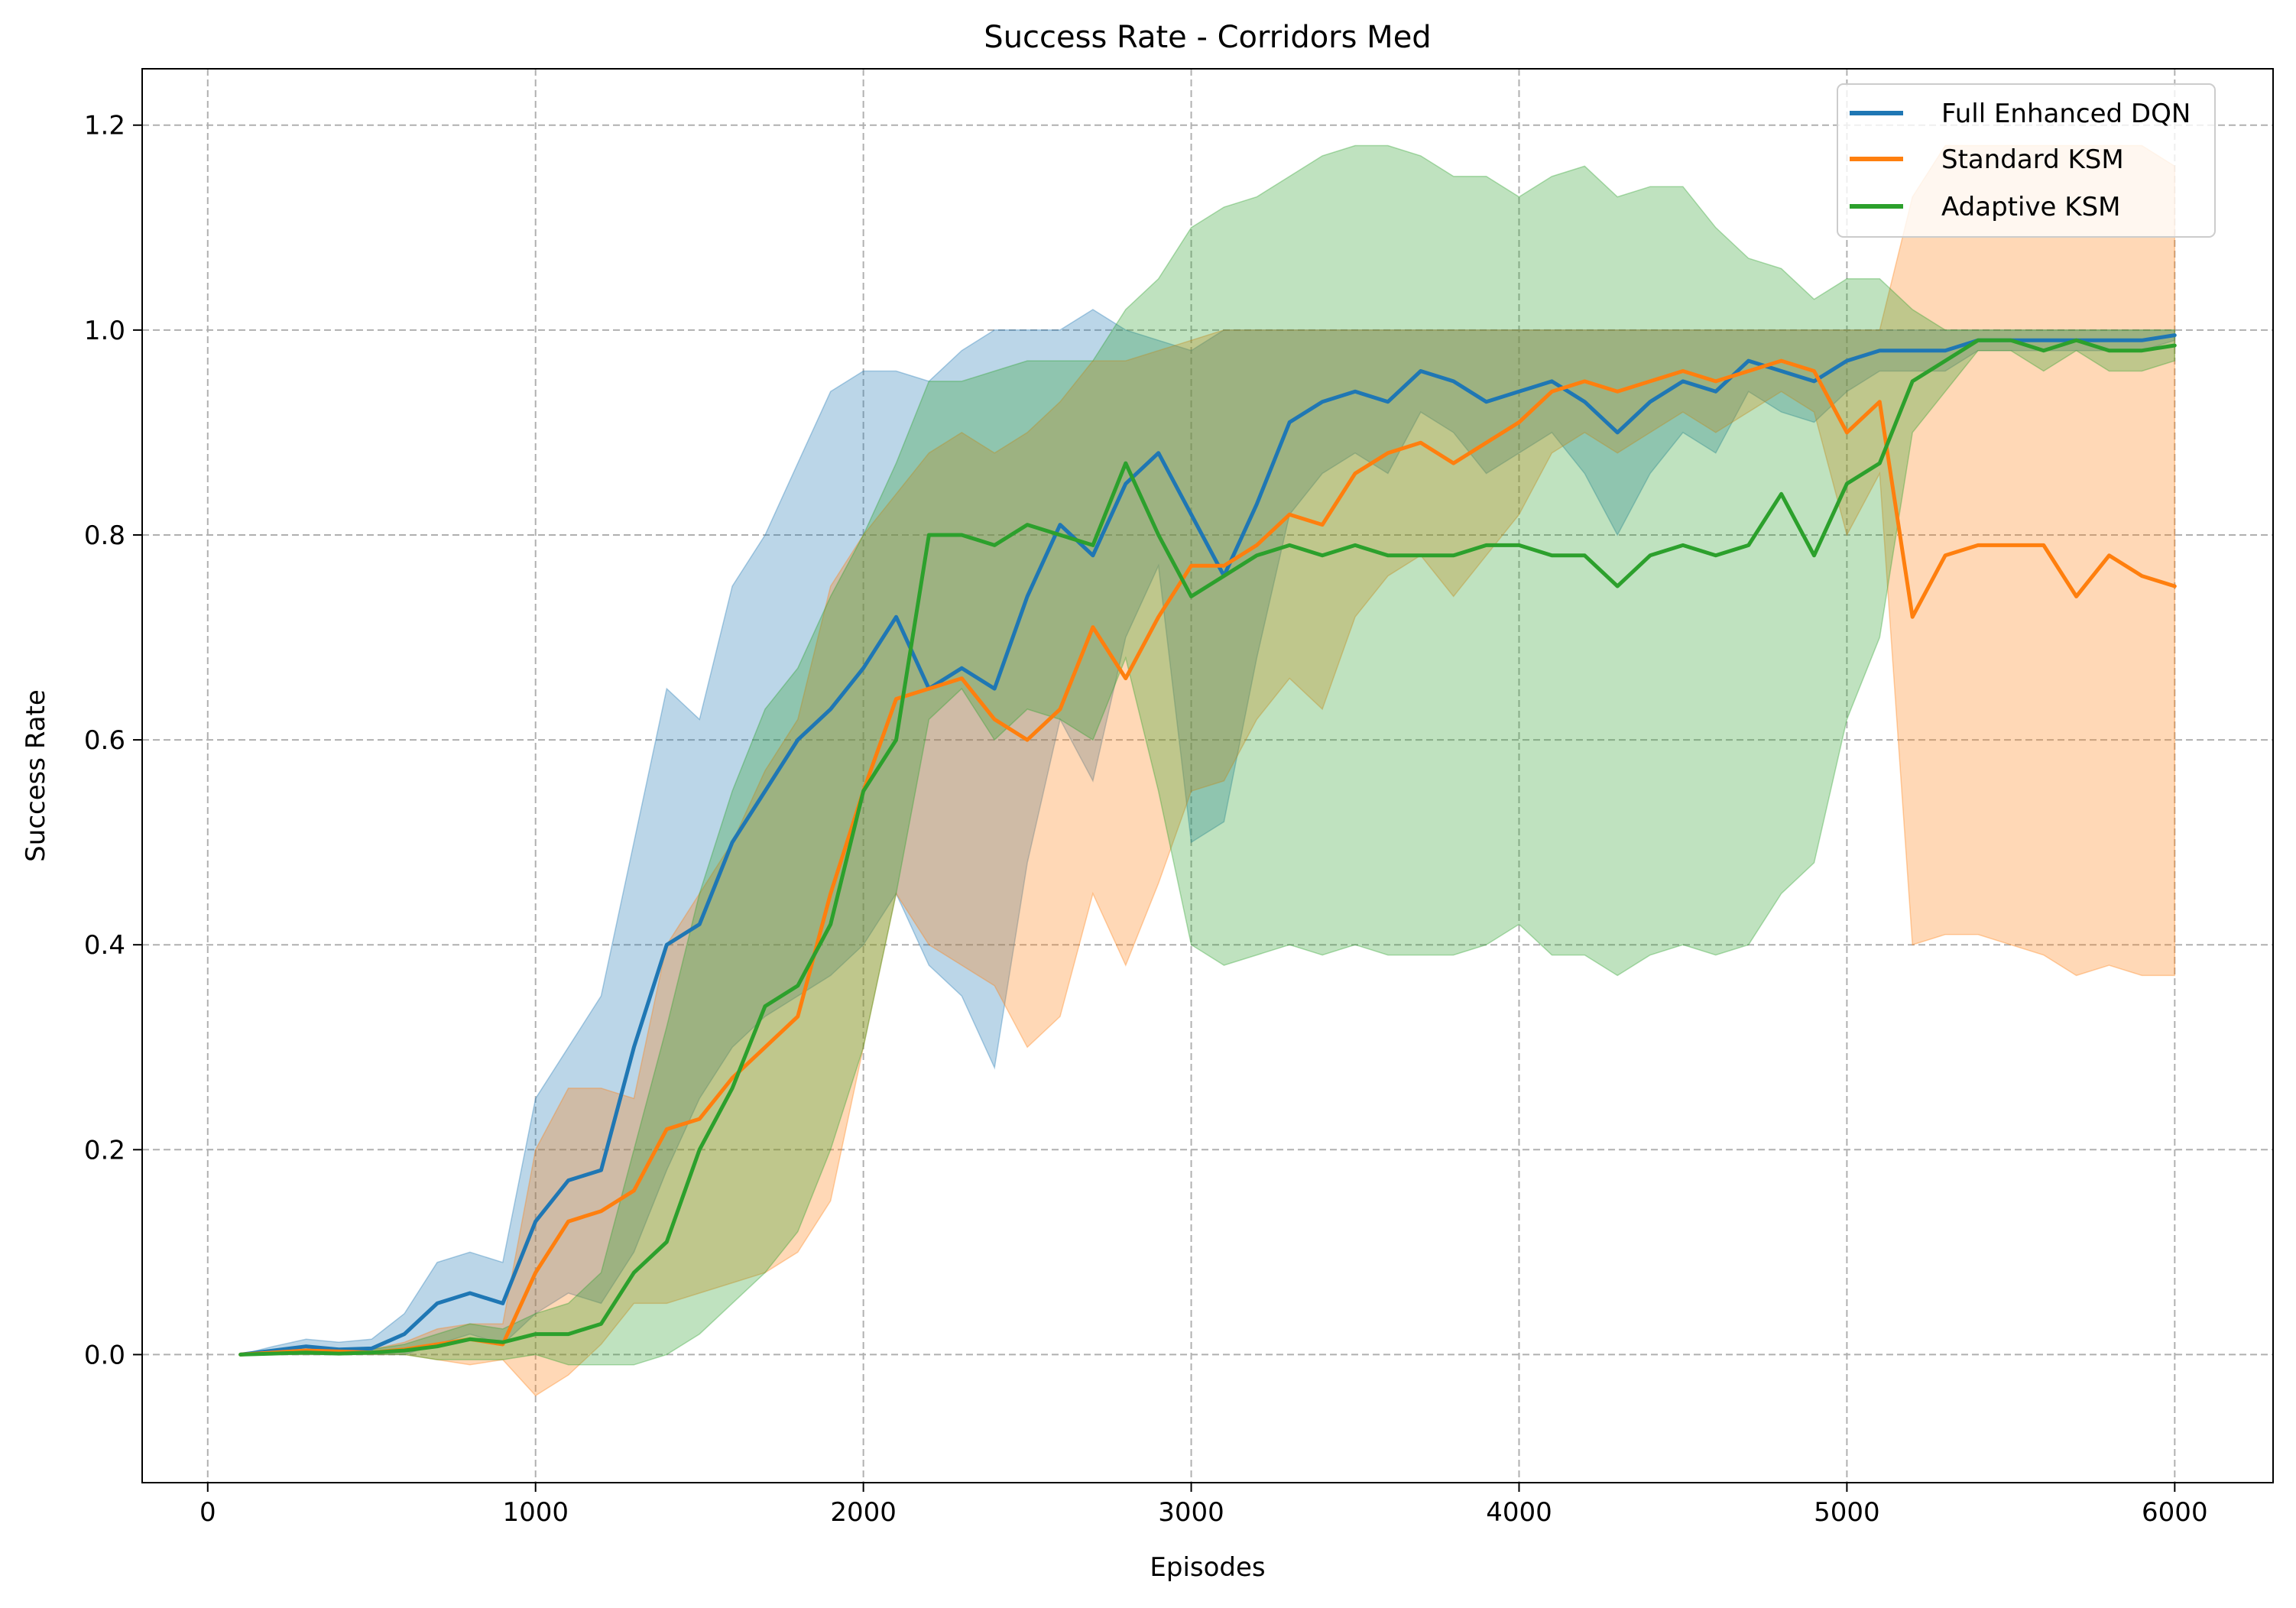  What do you see at coordinates (2031, 207) in the screenshot?
I see `legend-label-adaptive-ksm: Adaptive KSM` at bounding box center [2031, 207].